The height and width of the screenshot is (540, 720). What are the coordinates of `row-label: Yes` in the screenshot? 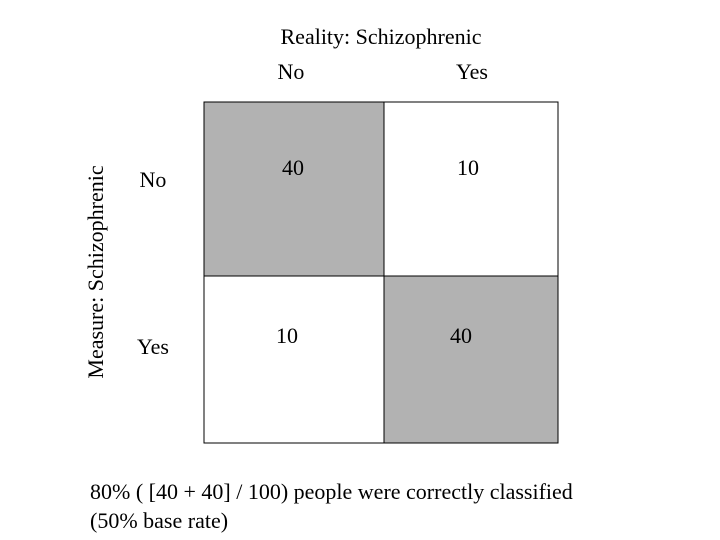 It's located at (153, 346).